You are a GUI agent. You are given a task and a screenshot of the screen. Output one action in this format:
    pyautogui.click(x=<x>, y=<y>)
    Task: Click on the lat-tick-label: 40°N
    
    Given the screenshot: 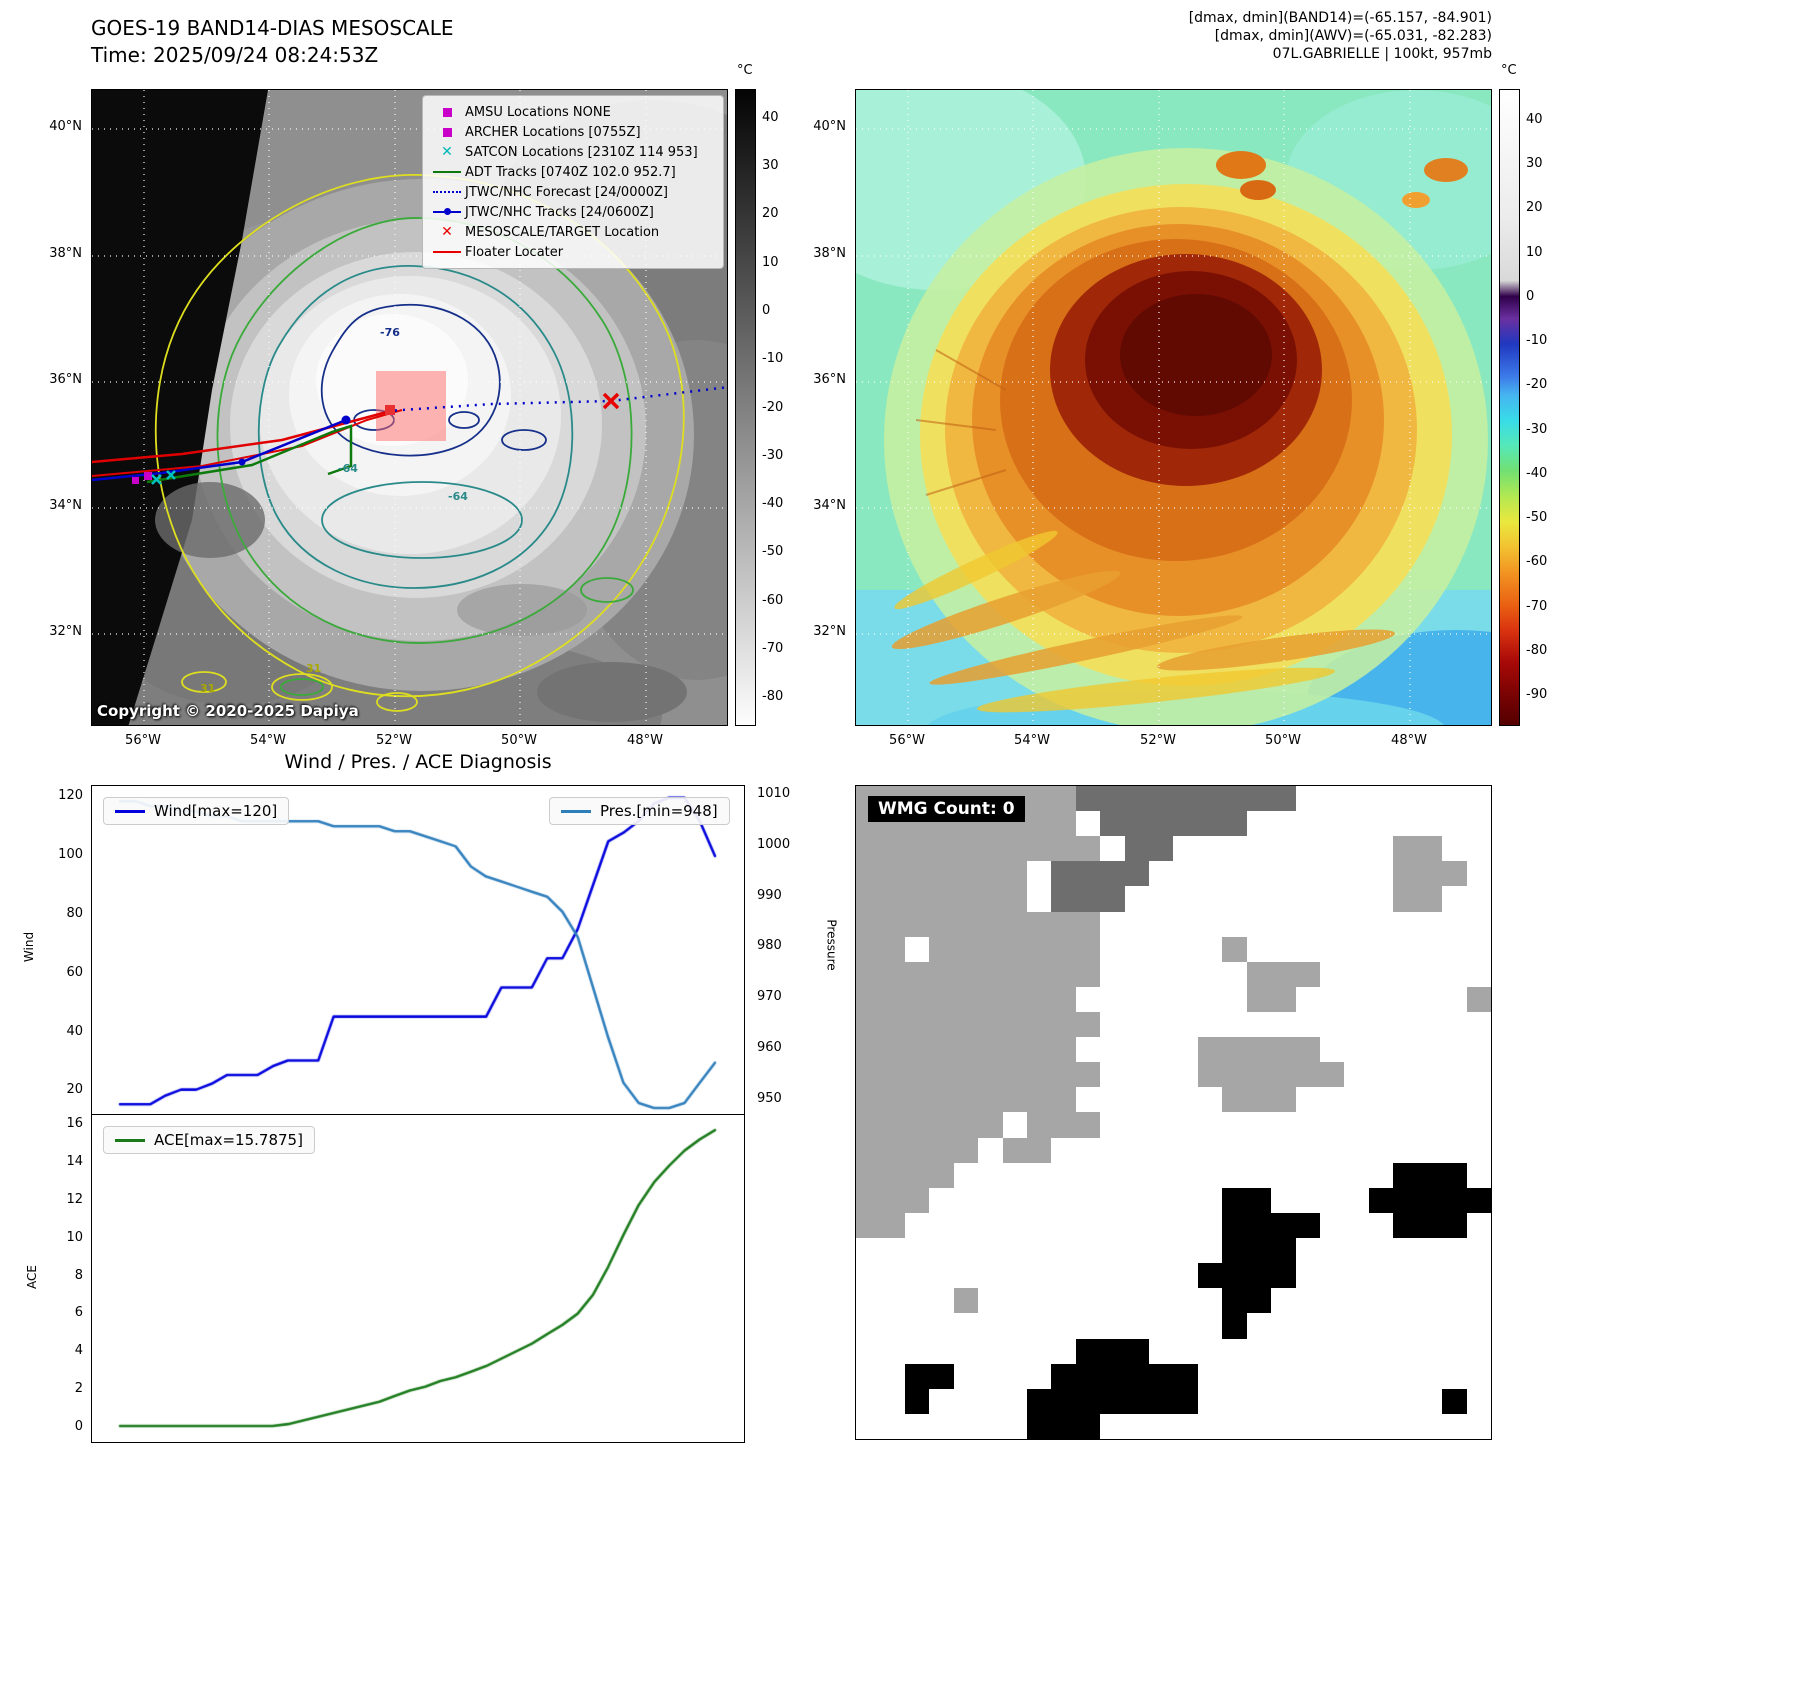 What is the action you would take?
    pyautogui.click(x=829, y=126)
    